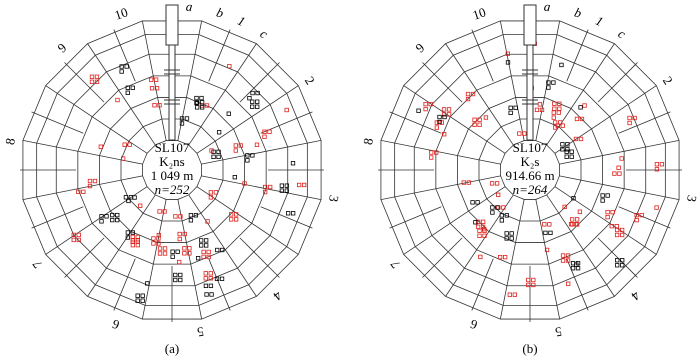 The height and width of the screenshot is (362, 700). What do you see at coordinates (172, 170) in the screenshot?
I see `center-disk` at bounding box center [172, 170].